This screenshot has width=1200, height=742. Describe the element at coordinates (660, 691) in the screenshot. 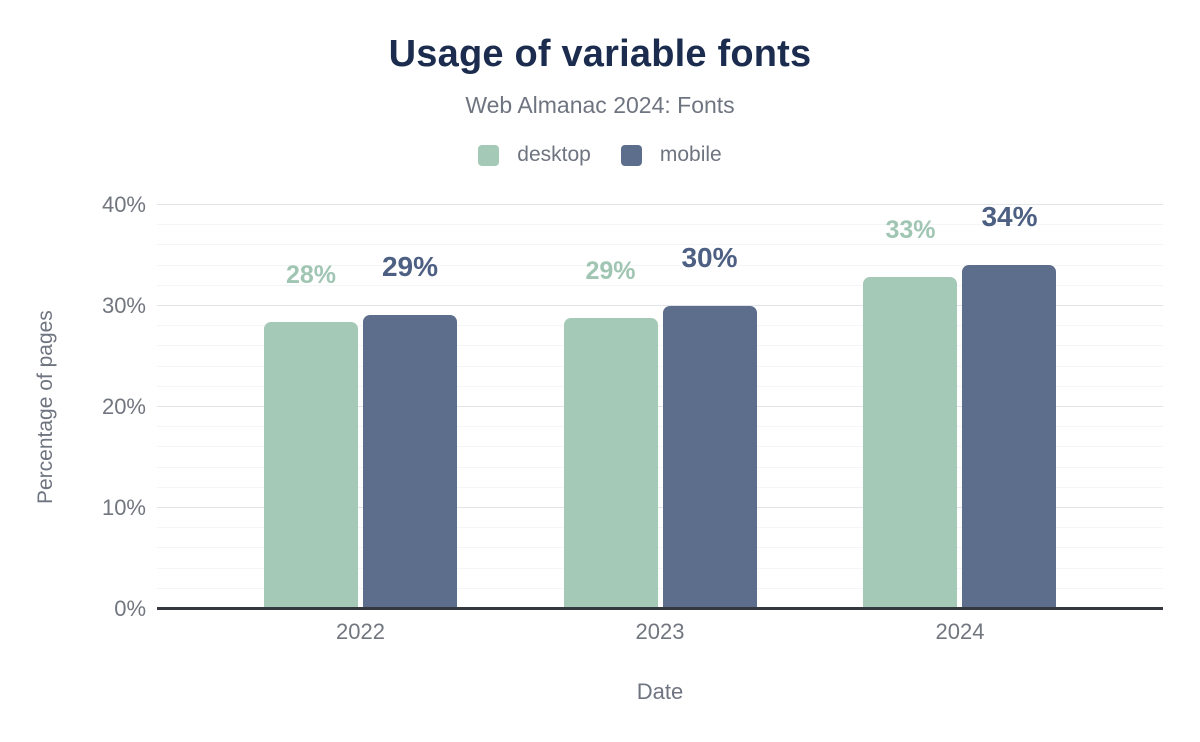

I see `x-axis-title: Date` at that location.